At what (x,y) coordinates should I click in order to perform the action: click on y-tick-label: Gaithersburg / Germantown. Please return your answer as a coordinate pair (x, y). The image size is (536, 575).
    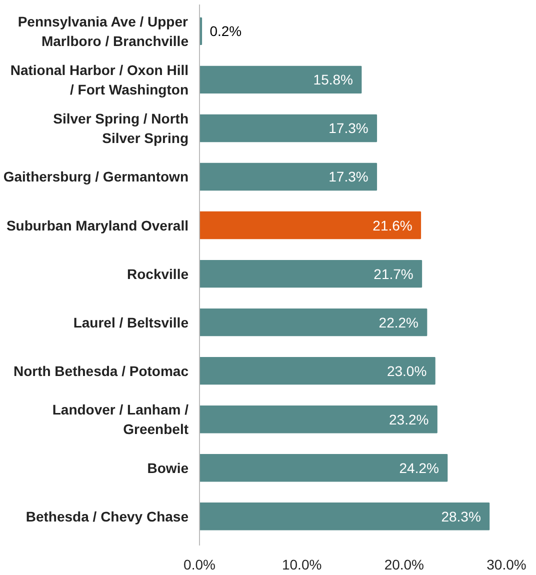
    Looking at the image, I should click on (96, 176).